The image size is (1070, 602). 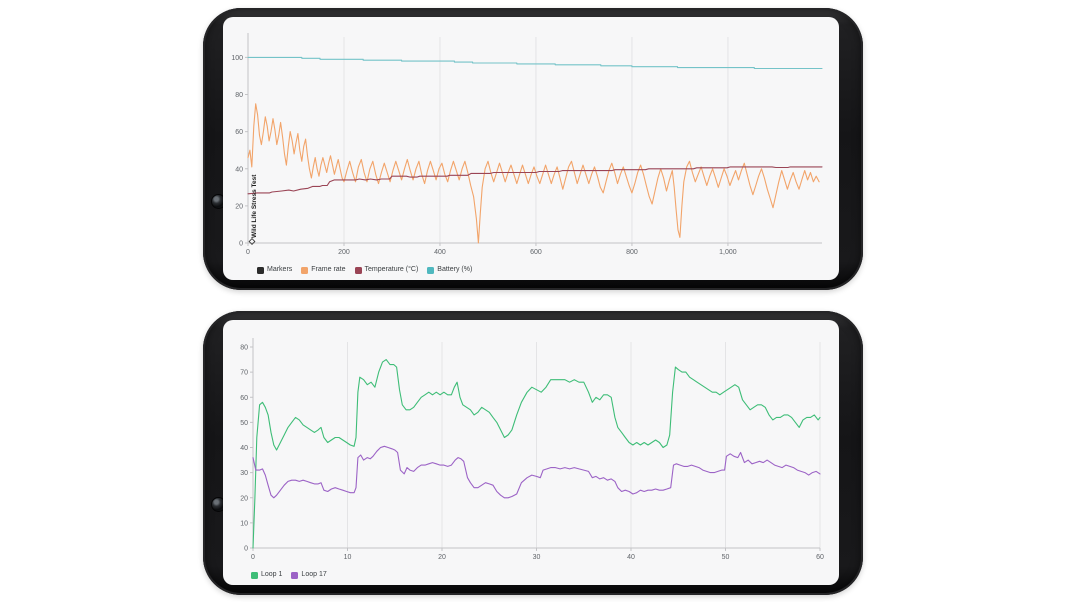 I want to click on svg-text: 200, so click(x=344, y=252).